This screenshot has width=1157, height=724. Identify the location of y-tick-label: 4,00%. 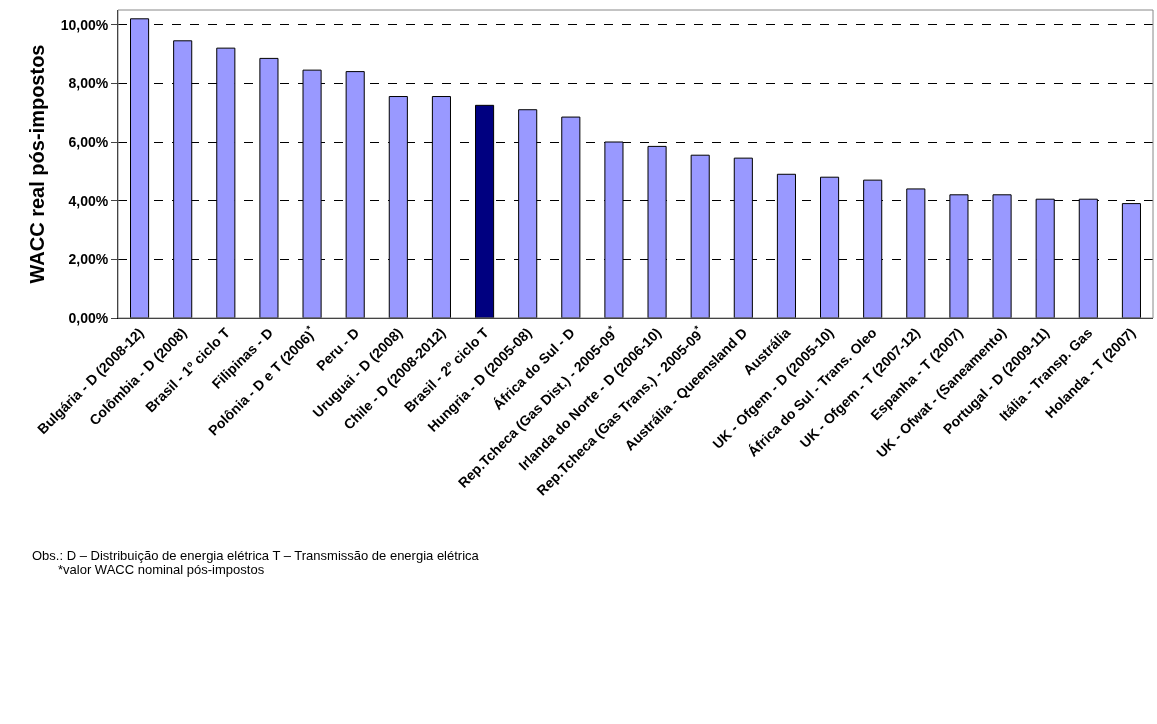
(88, 200).